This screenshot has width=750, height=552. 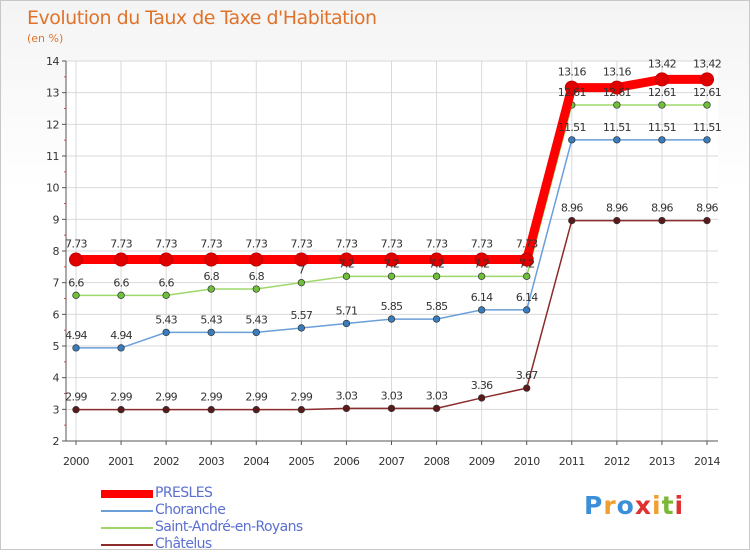 What do you see at coordinates (56, 346) in the screenshot?
I see `y-tick-label: 5` at bounding box center [56, 346].